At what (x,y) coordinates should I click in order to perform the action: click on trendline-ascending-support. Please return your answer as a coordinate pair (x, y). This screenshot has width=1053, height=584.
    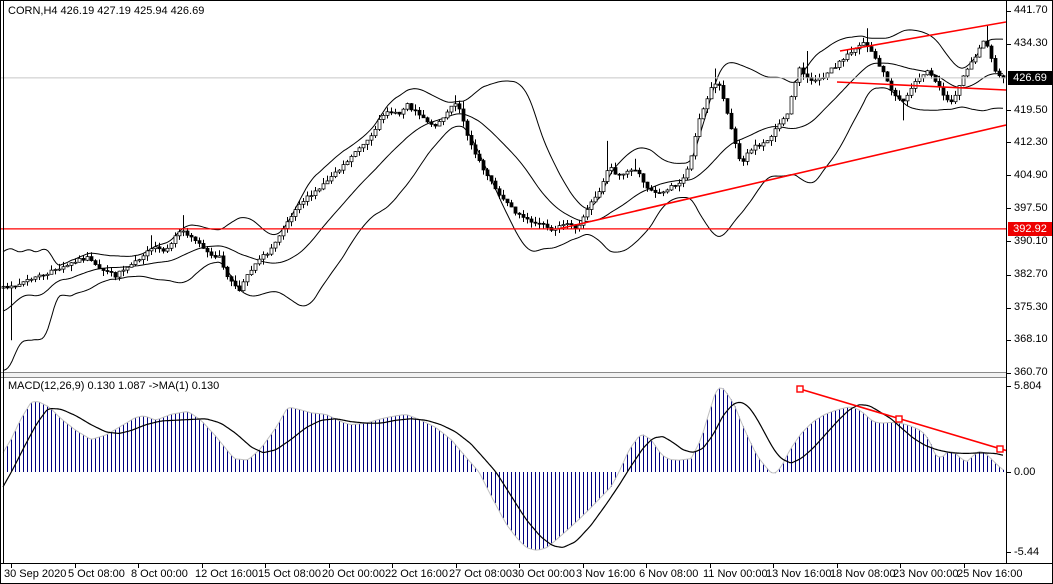
    Looking at the image, I should click on (781, 177).